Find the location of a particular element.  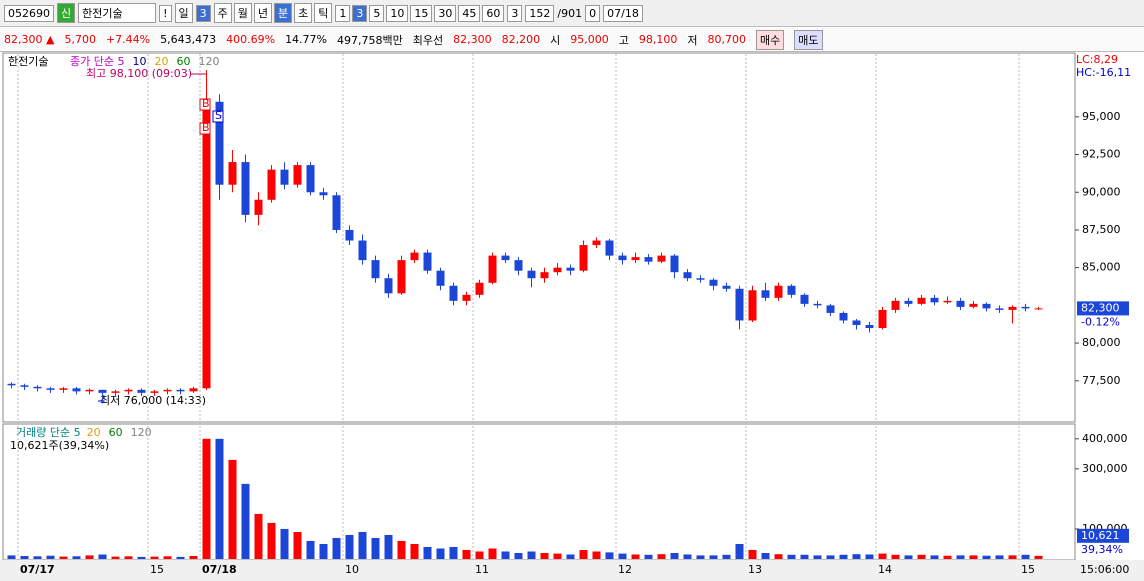

interval: 60 is located at coordinates (493, 13).